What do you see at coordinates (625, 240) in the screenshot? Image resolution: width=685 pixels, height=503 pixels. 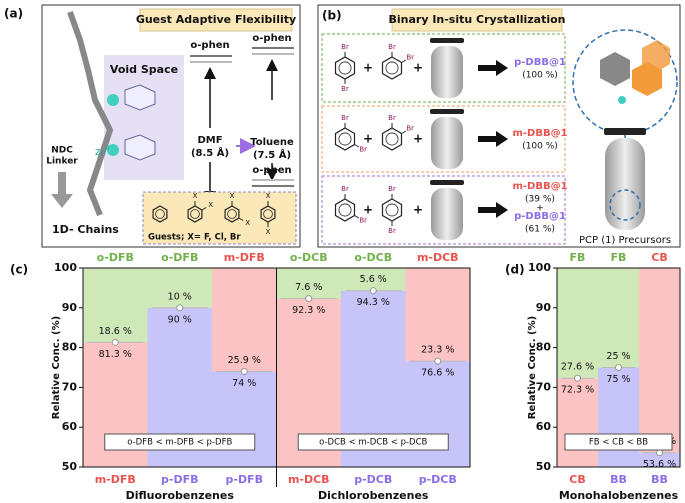 I see `precursors-label: PCP (1) Precursors` at bounding box center [625, 240].